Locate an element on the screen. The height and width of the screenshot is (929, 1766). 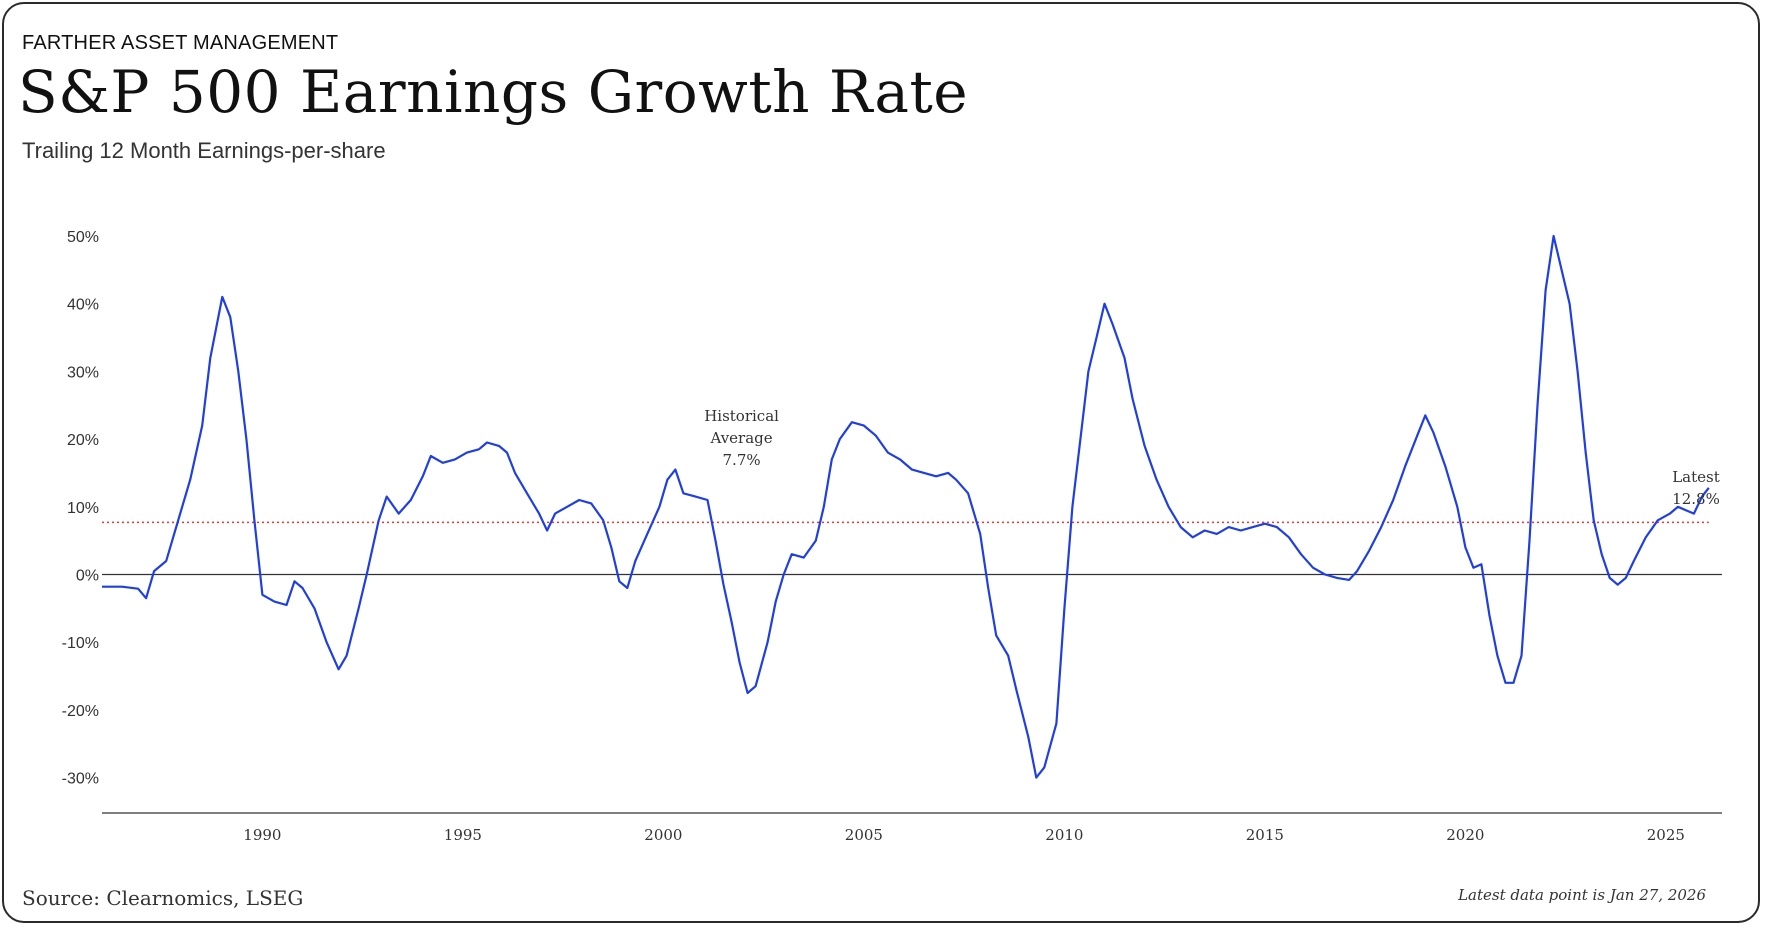
x-axis: 1990 1995 2000 2005 2010 2015 2020 2025 is located at coordinates (964, 835).